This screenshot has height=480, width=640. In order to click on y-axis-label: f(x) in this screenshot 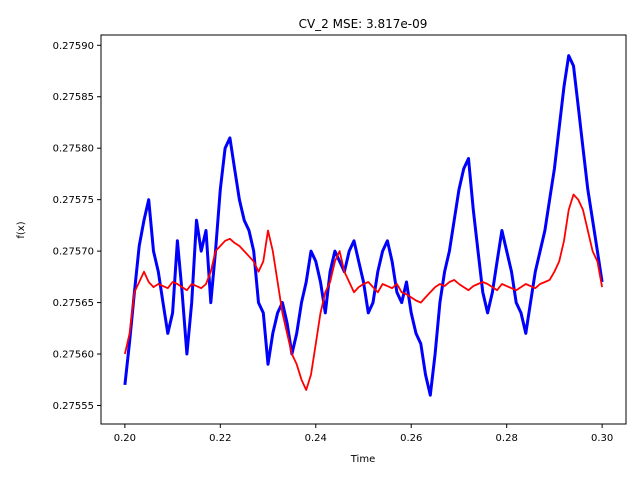, I will do `click(21, 229)`.